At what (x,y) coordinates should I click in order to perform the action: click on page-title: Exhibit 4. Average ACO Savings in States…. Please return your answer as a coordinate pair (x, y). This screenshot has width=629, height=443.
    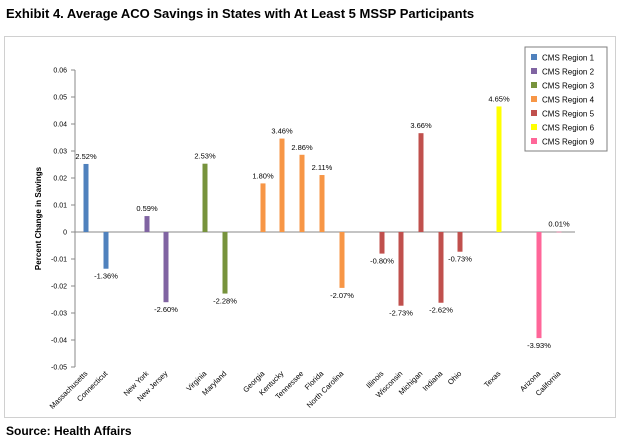
    Looking at the image, I should click on (240, 13).